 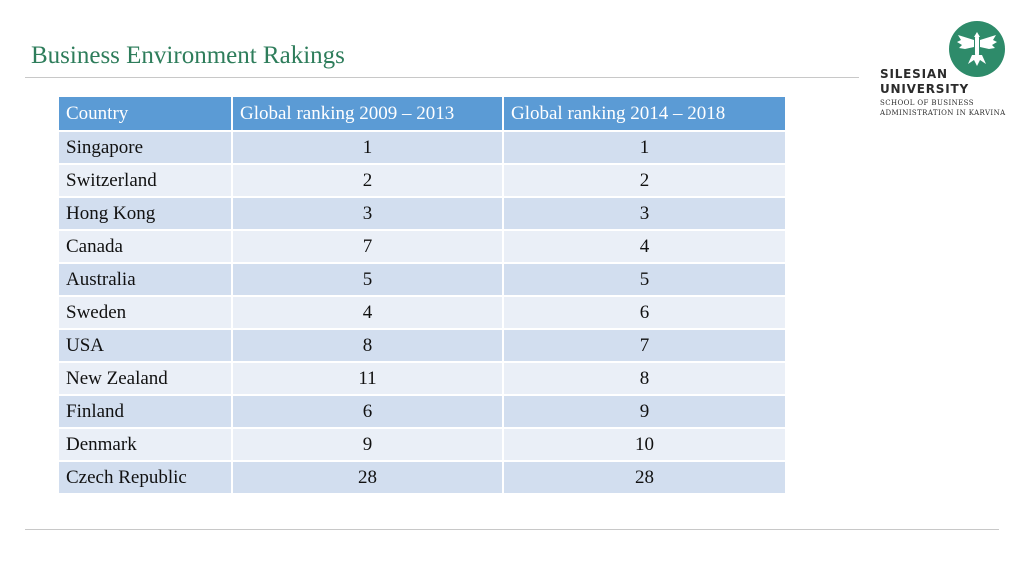 What do you see at coordinates (914, 74) in the screenshot?
I see `logo-text-silesian: SILESIAN` at bounding box center [914, 74].